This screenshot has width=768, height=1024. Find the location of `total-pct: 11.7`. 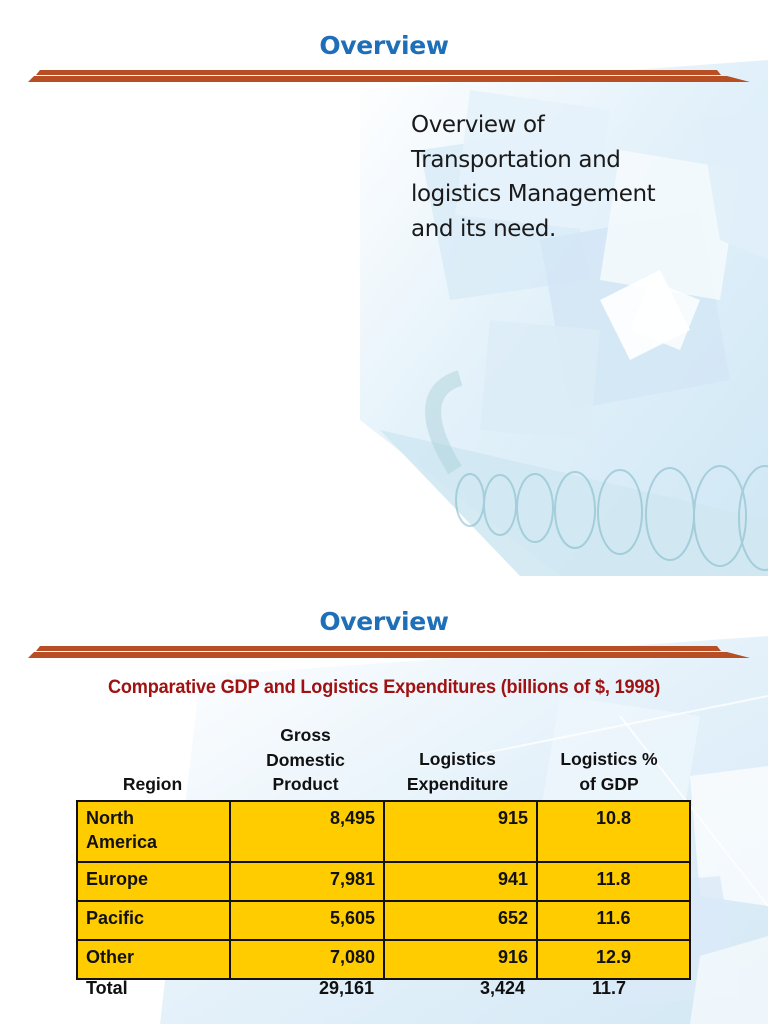

total-pct: 11.7 is located at coordinates (609, 988).